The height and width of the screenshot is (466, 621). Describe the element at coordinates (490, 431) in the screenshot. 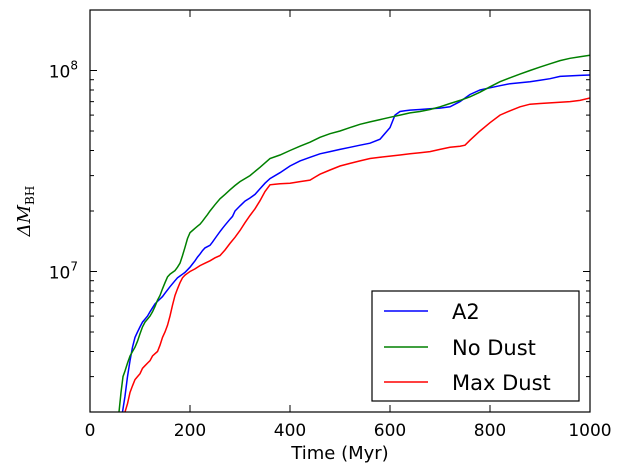

I see `x-tick-label: 800` at that location.